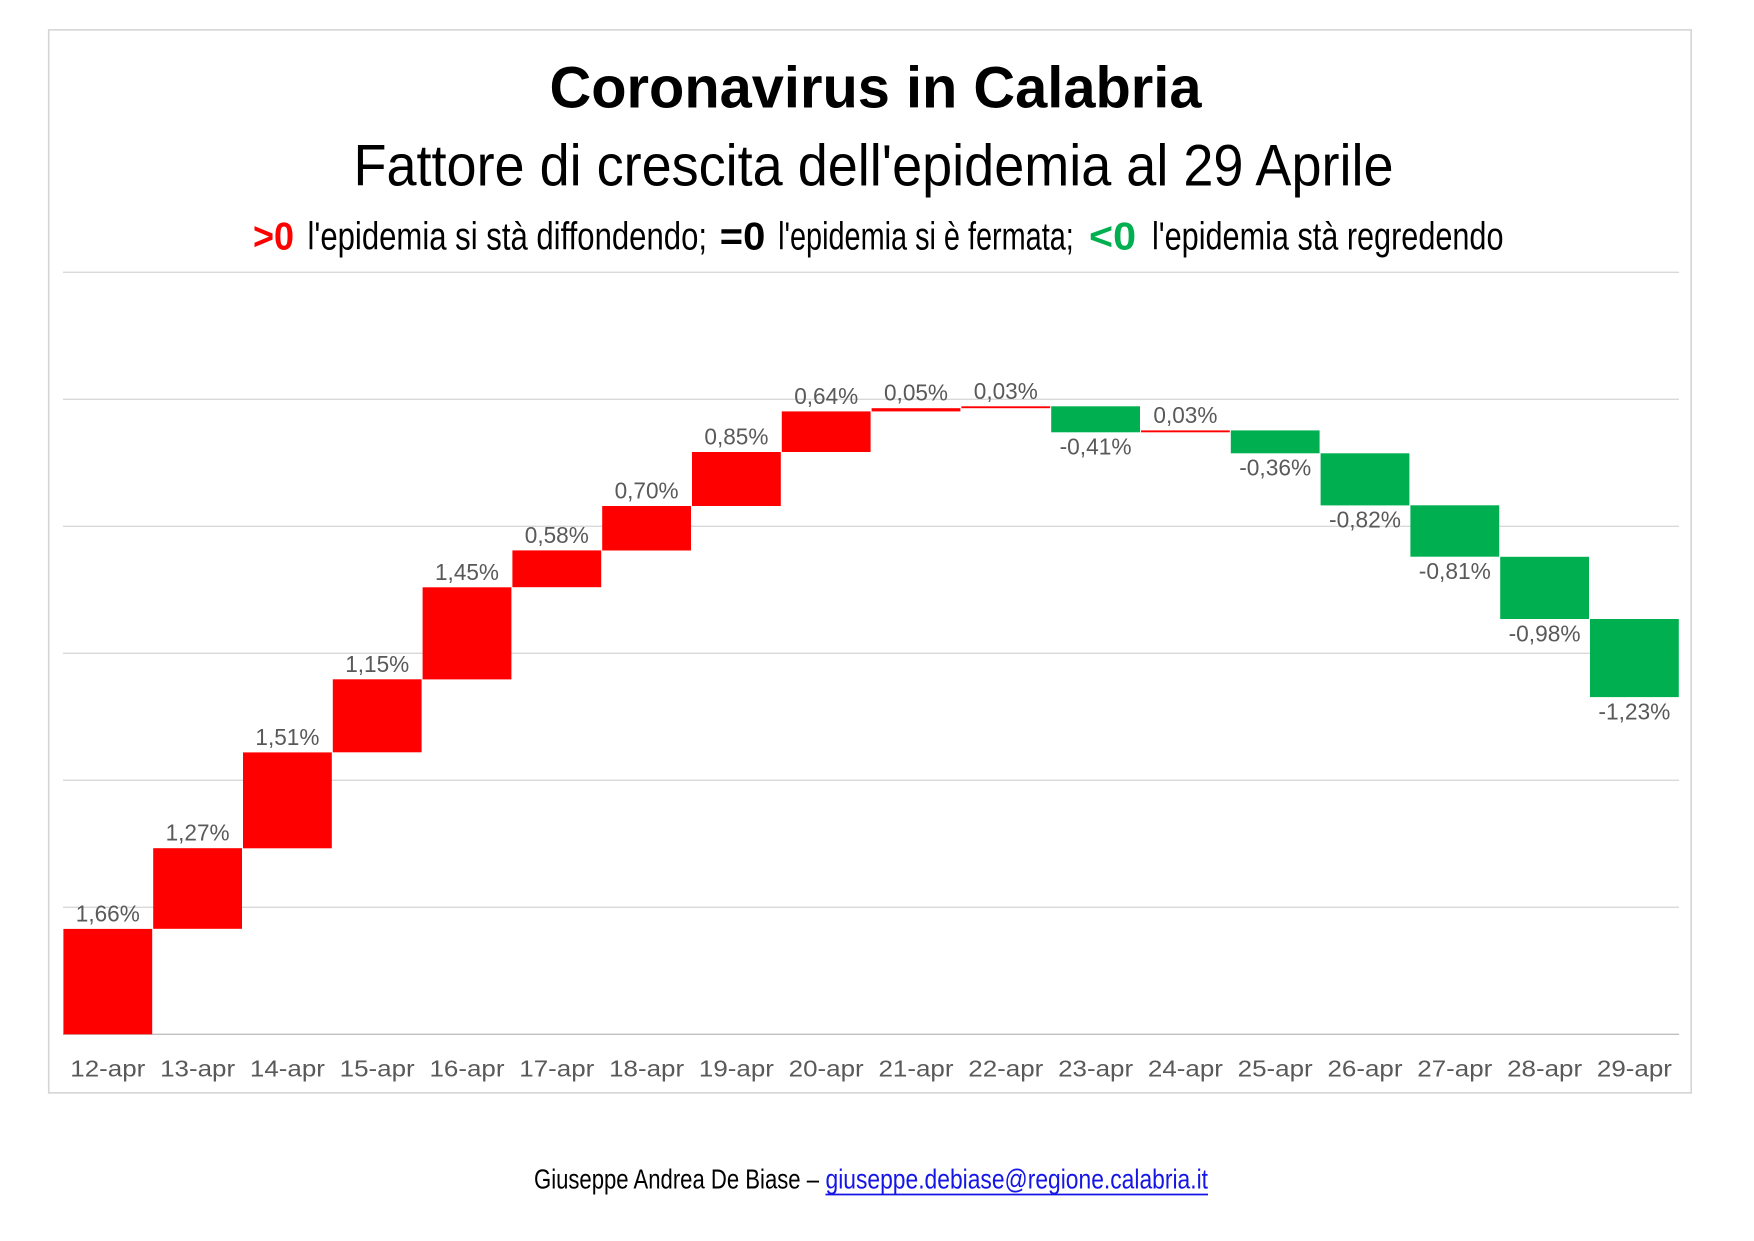 The height and width of the screenshot is (1241, 1754). I want to click on svg-text: 1,51%, so click(287, 737).